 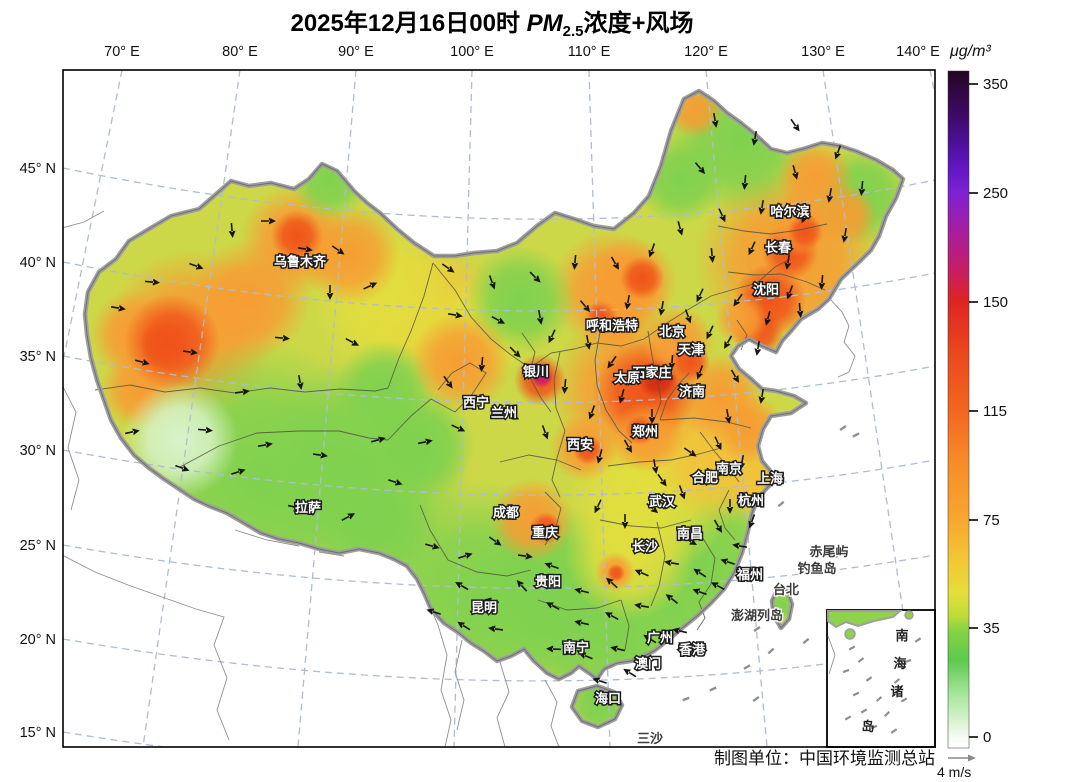 I want to click on city-label: 赤尾屿, so click(x=828, y=551).